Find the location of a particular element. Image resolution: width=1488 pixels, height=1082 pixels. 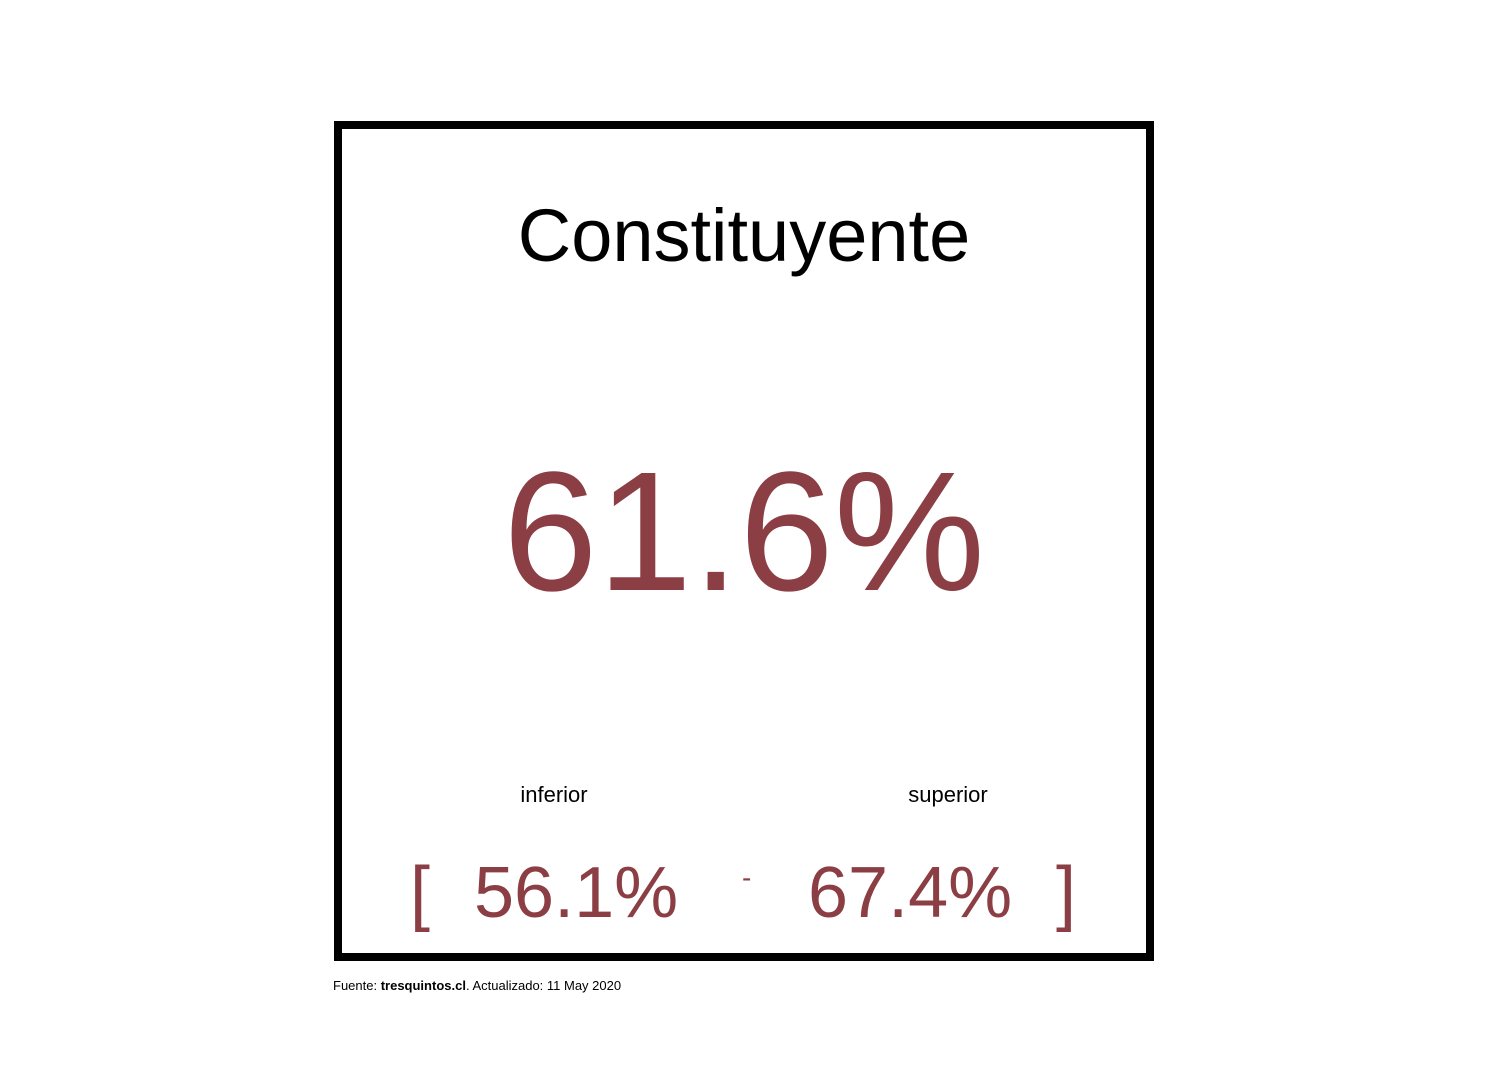

lower-bound-label: inferior is located at coordinates (554, 794).